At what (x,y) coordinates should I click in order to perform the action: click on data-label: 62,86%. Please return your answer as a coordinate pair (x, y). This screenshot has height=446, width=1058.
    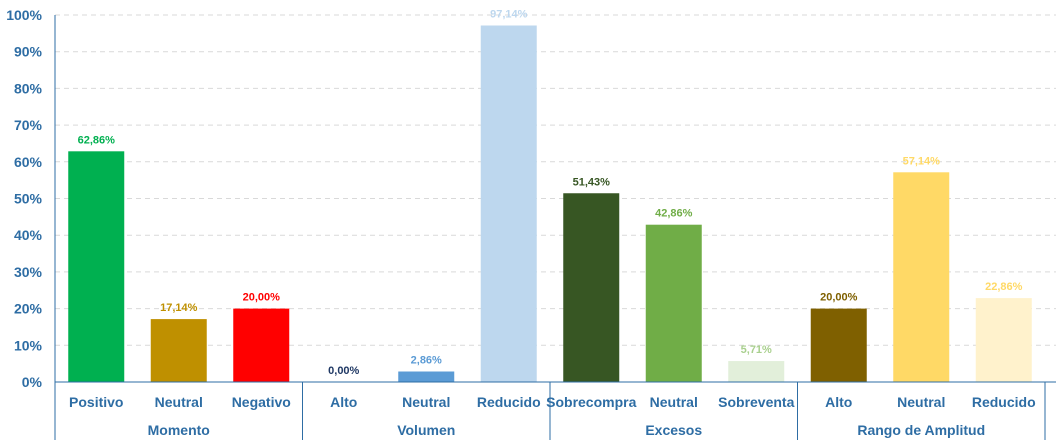
    Looking at the image, I should click on (97, 140).